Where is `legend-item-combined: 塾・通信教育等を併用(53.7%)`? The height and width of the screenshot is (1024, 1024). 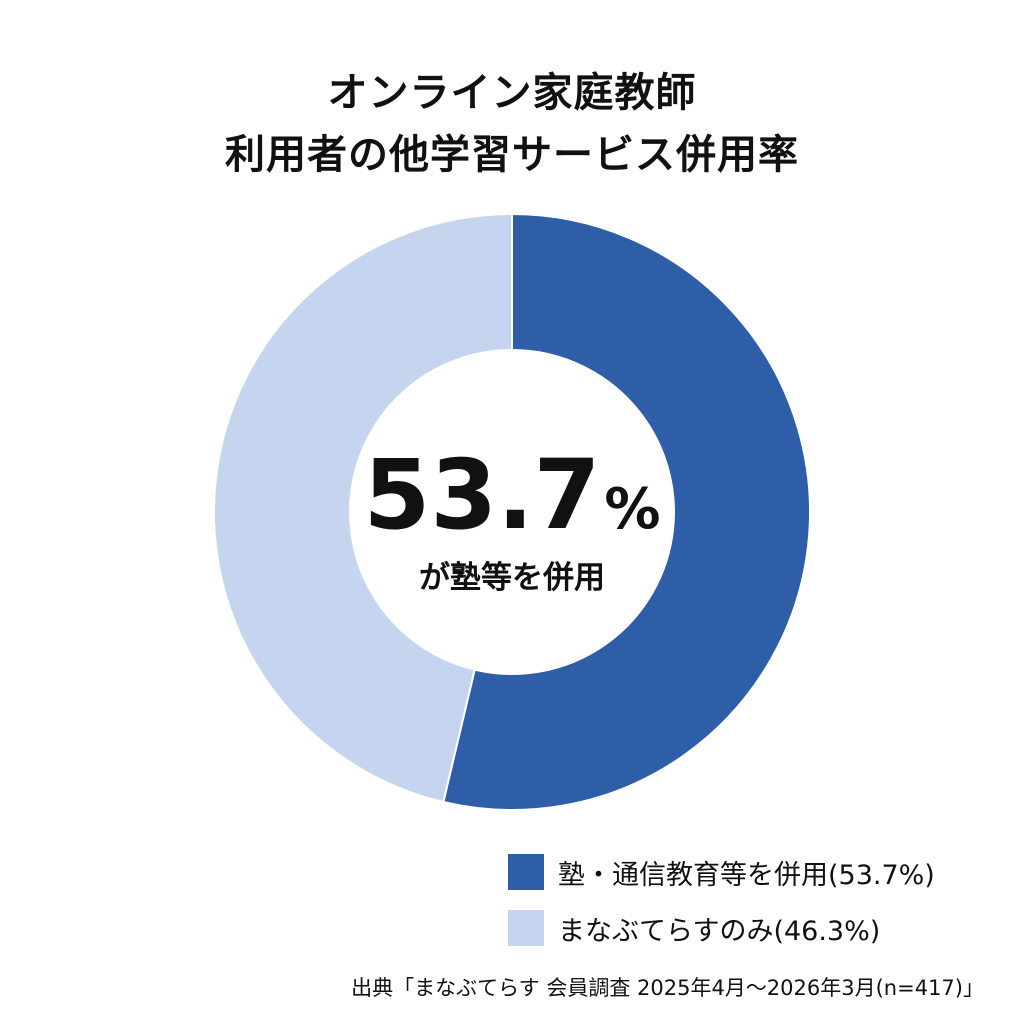 legend-item-combined: 塾・通信教育等を併用(53.7%) is located at coordinates (721, 872).